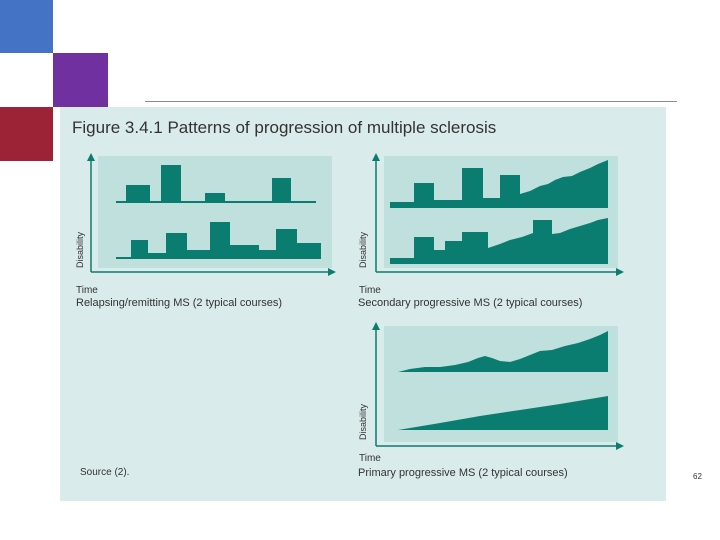 The height and width of the screenshot is (540, 720). What do you see at coordinates (26, 134) in the screenshot?
I see `corner-square-red` at bounding box center [26, 134].